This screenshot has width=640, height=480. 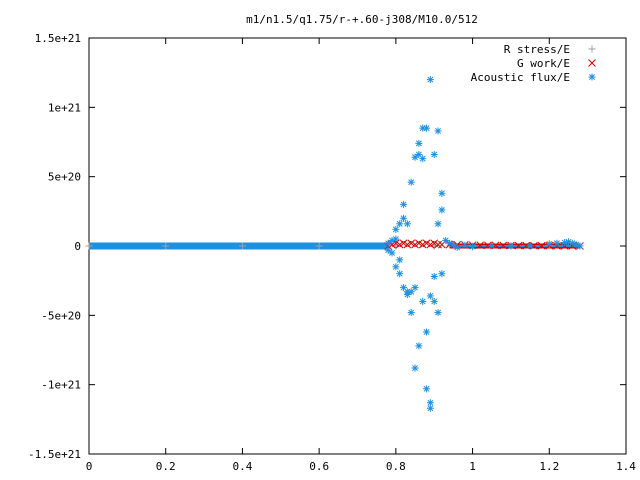 What do you see at coordinates (58, 38) in the screenshot?
I see `y-tick-label: 1.5e+21` at bounding box center [58, 38].